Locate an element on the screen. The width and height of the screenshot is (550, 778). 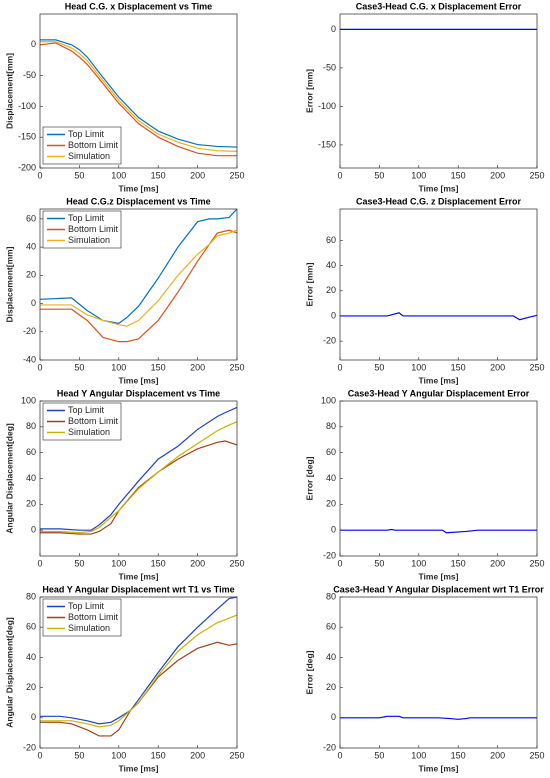
chart-title: Head Y Angular Displacement vs Time is located at coordinates (138, 393).